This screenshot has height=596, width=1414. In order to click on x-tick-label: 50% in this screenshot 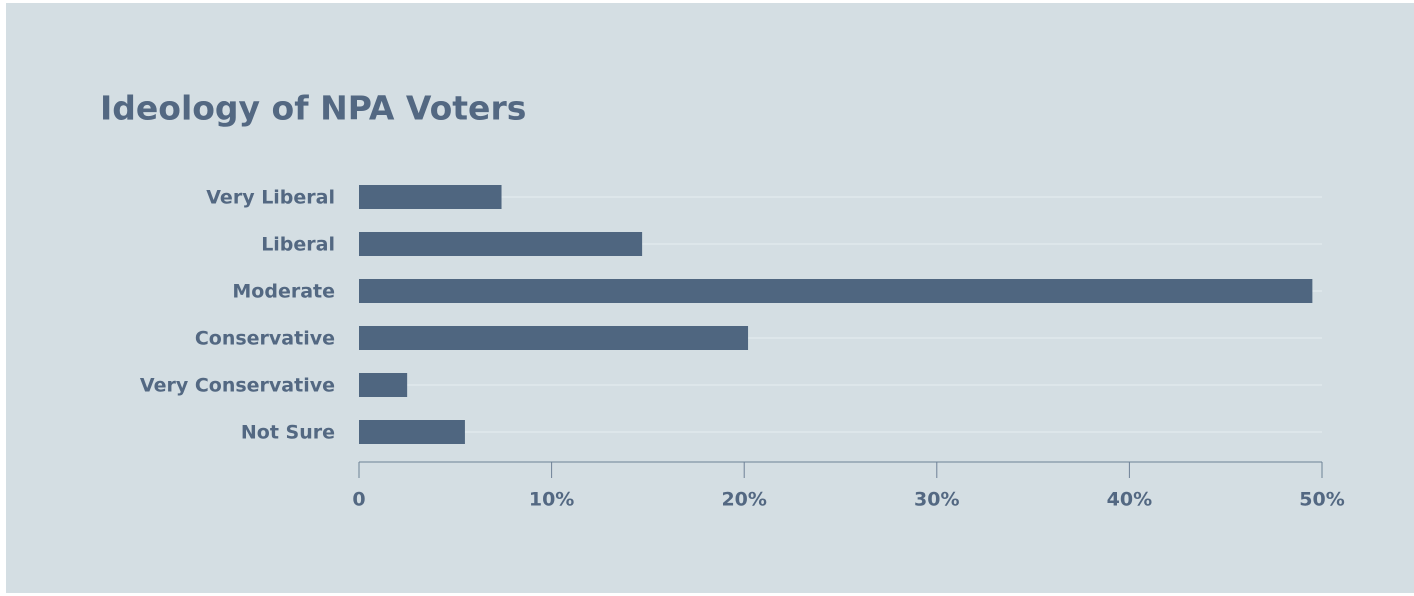, I will do `click(1321, 500)`.